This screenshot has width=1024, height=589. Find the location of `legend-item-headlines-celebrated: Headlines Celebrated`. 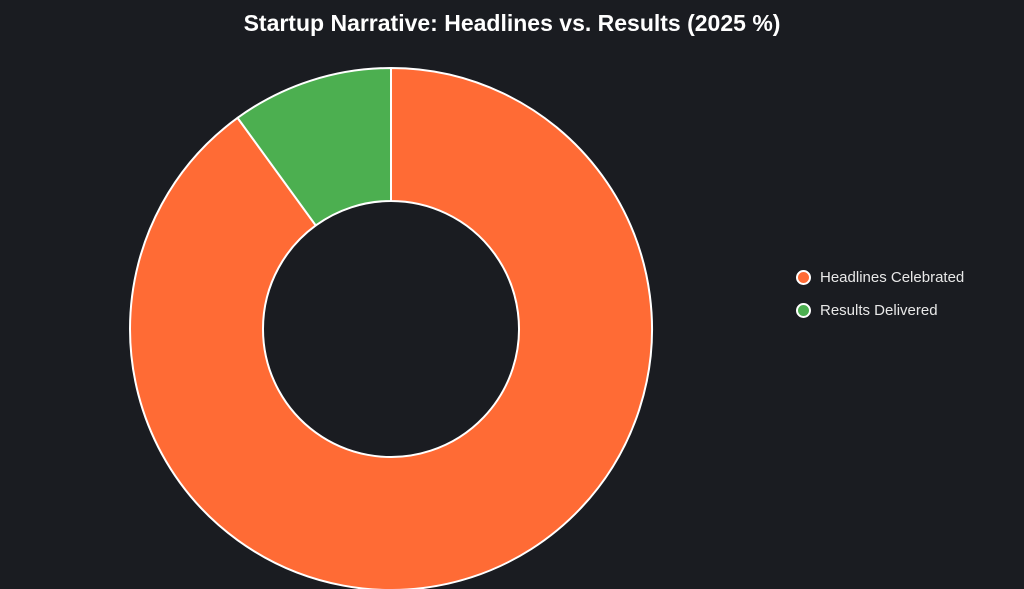

legend-item-headlines-celebrated: Headlines Celebrated is located at coordinates (880, 277).